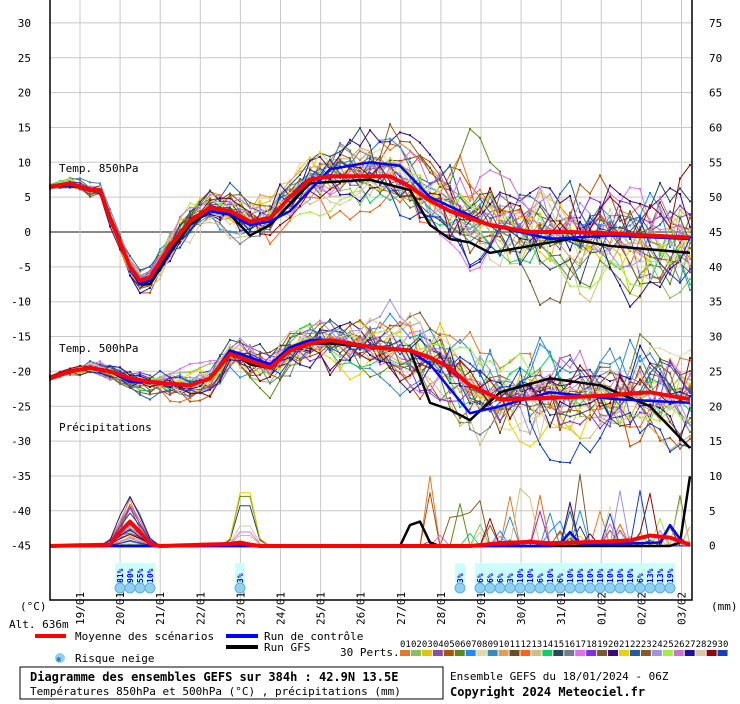 This screenshot has width=740, height=704. I want to click on member-30-t500-line-point, so click(90, 371).